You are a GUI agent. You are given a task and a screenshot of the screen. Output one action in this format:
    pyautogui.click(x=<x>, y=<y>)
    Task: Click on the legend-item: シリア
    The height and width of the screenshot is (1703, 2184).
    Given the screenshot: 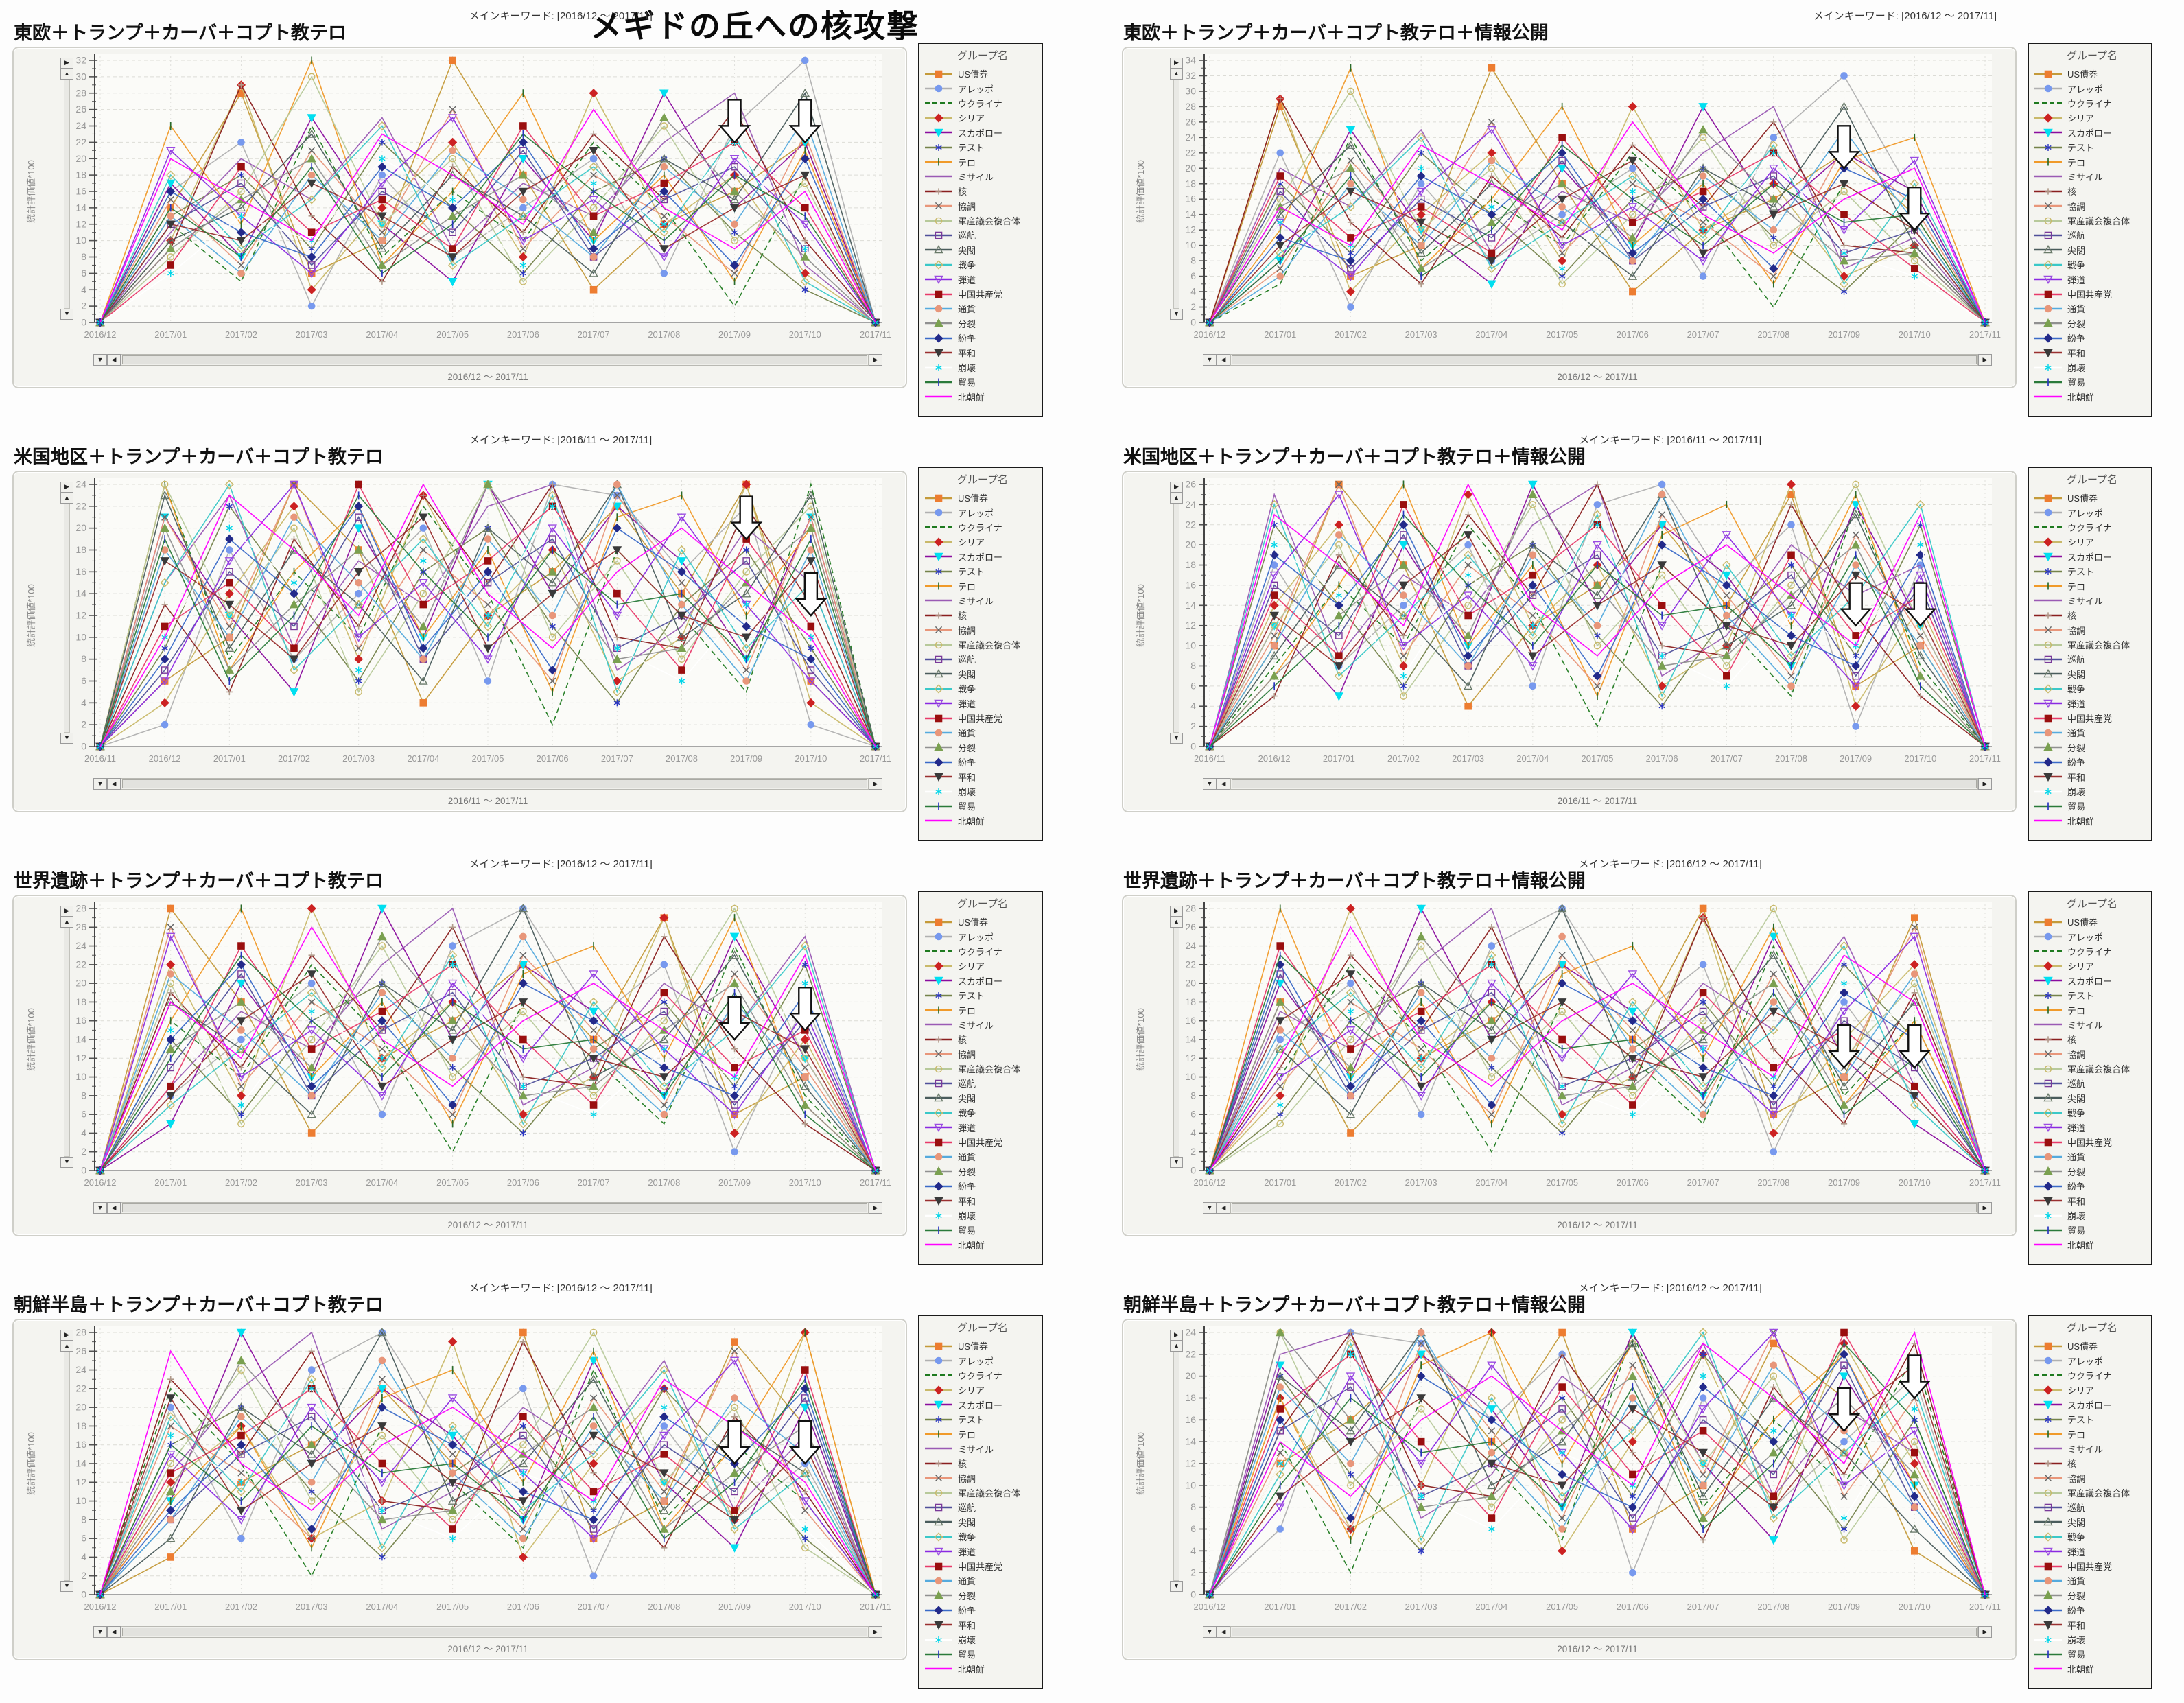 What is the action you would take?
    pyautogui.click(x=2092, y=117)
    